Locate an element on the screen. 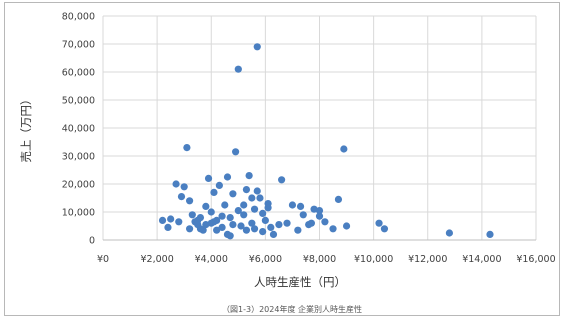 The width and height of the screenshot is (566, 320). y-tick-label: 30,000 is located at coordinates (78, 157).